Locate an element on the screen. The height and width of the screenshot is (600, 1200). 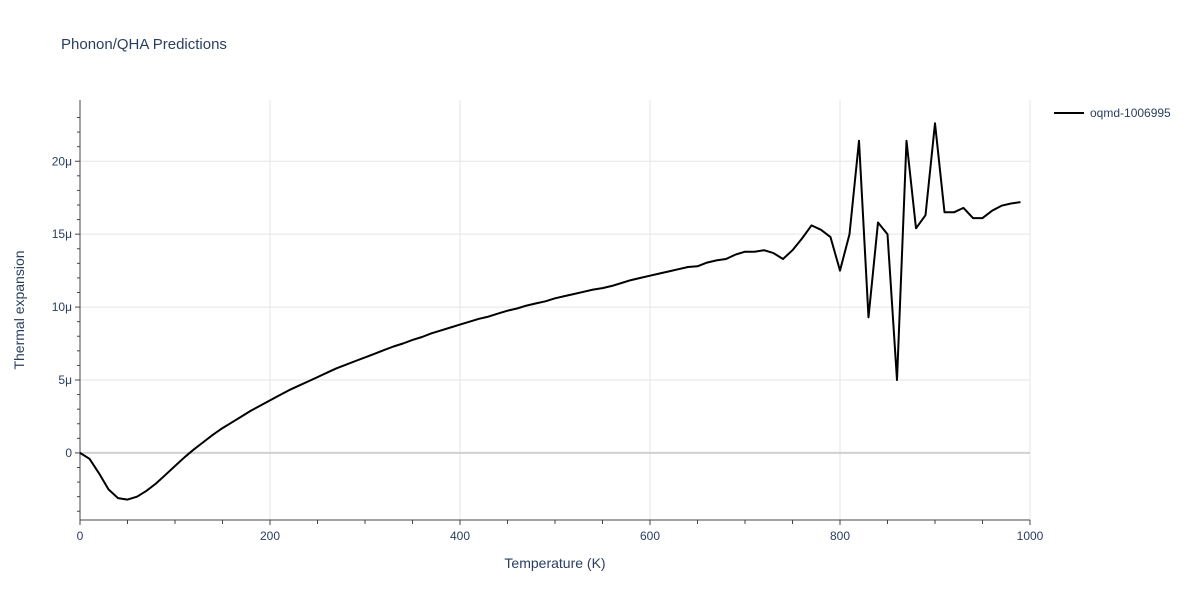
y-tick-label: 5μ is located at coordinates (65, 380).